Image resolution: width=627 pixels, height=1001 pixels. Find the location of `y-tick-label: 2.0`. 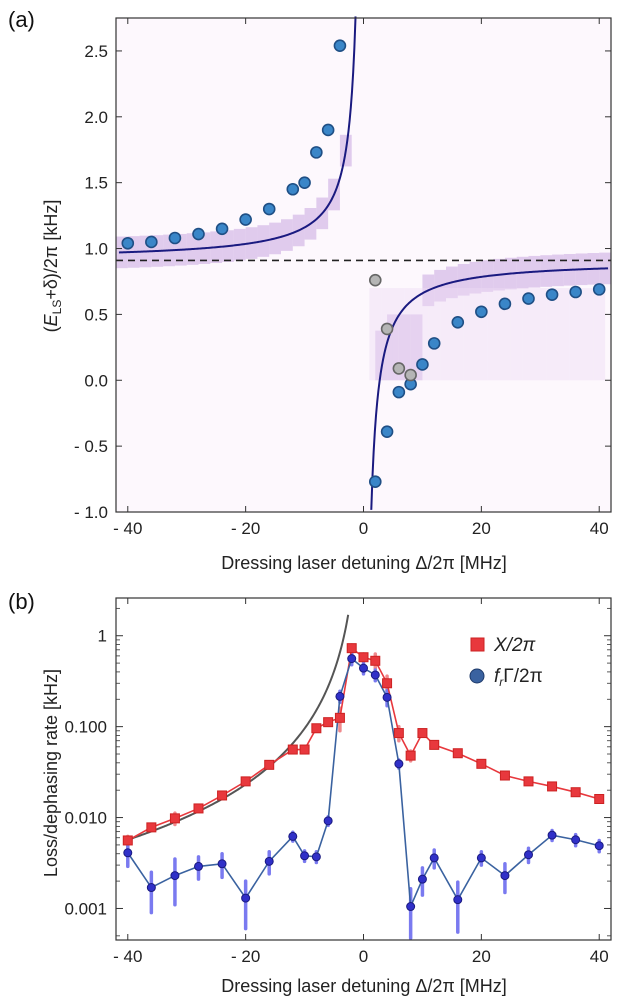

y-tick-label: 2.0 is located at coordinates (96, 117).